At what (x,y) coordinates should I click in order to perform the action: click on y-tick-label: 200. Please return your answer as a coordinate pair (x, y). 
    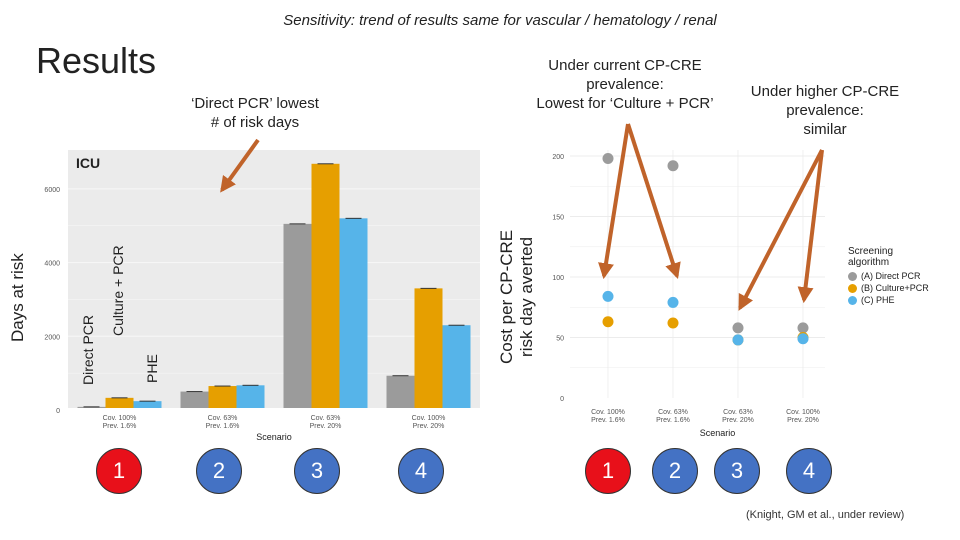
    Looking at the image, I should click on (558, 157).